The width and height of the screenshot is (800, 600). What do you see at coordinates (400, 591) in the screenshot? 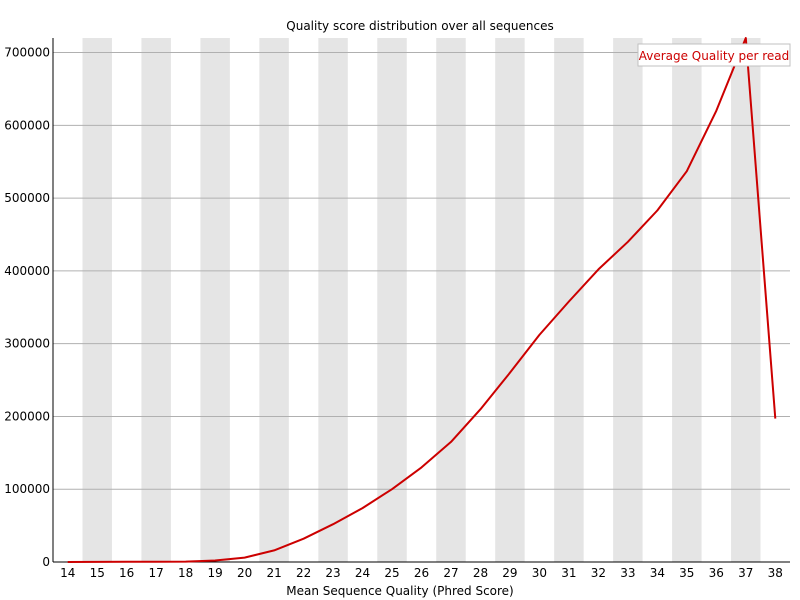
I see `x-axis-label: Mean Sequence Quality (Phred Score)` at bounding box center [400, 591].